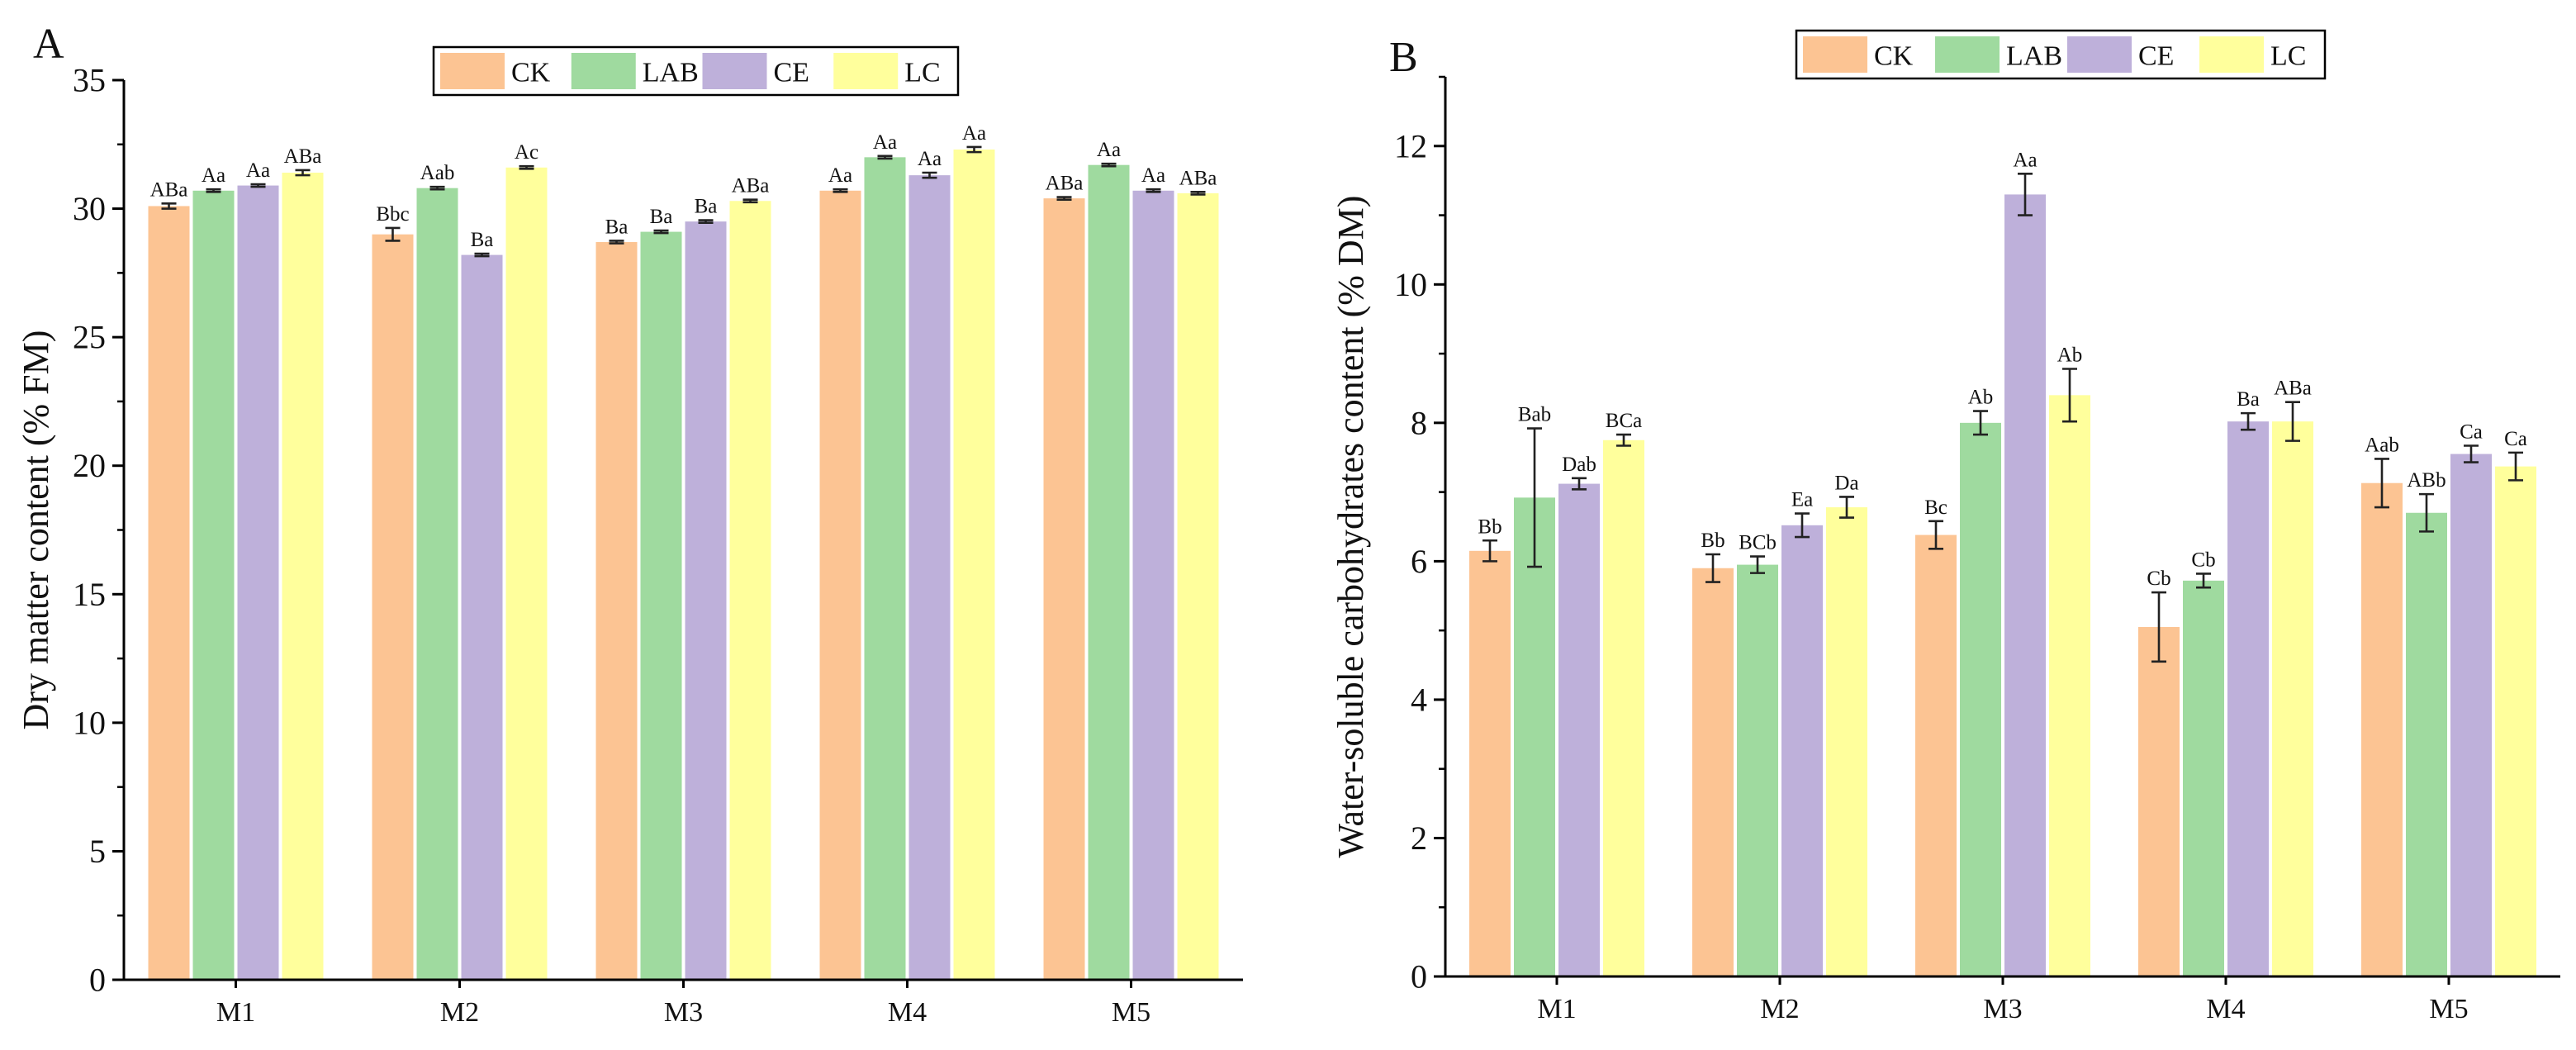 Image resolution: width=2576 pixels, height=1050 pixels. Describe the element at coordinates (2025, 585) in the screenshot. I see `bar-ce-m3` at that location.